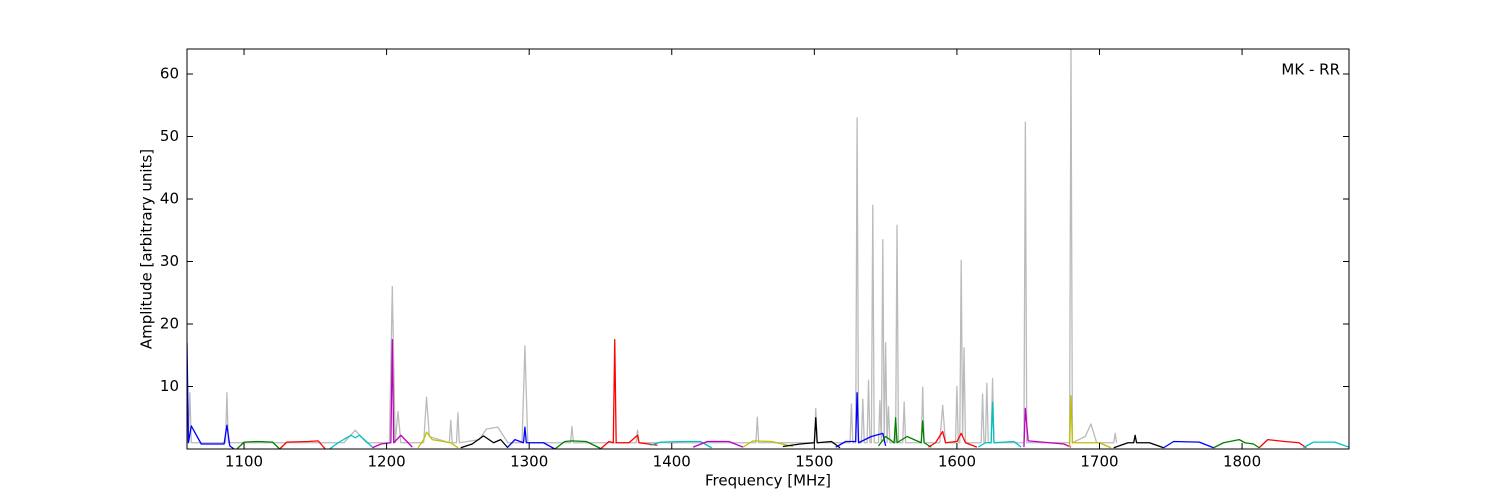  I want to click on y-tick-label: 10, so click(169, 386).